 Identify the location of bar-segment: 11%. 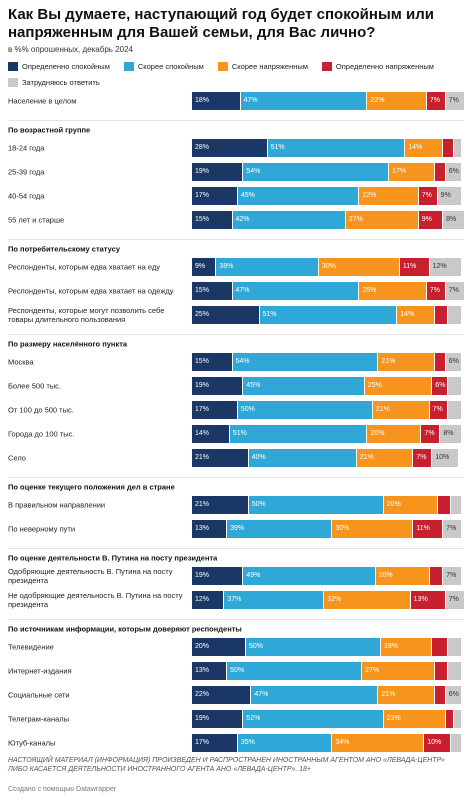
(414, 267).